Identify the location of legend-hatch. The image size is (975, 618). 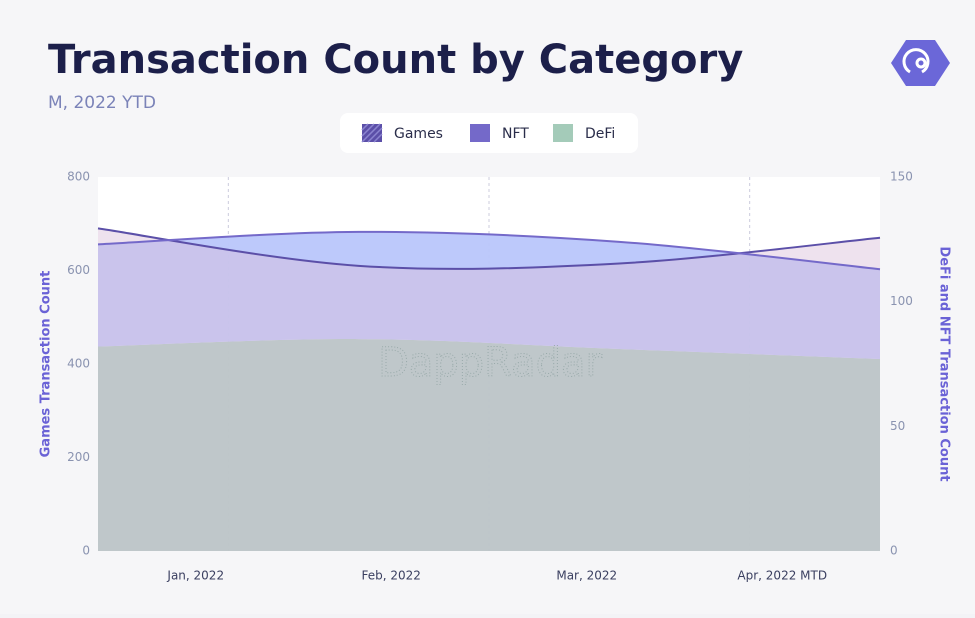
(372, 133).